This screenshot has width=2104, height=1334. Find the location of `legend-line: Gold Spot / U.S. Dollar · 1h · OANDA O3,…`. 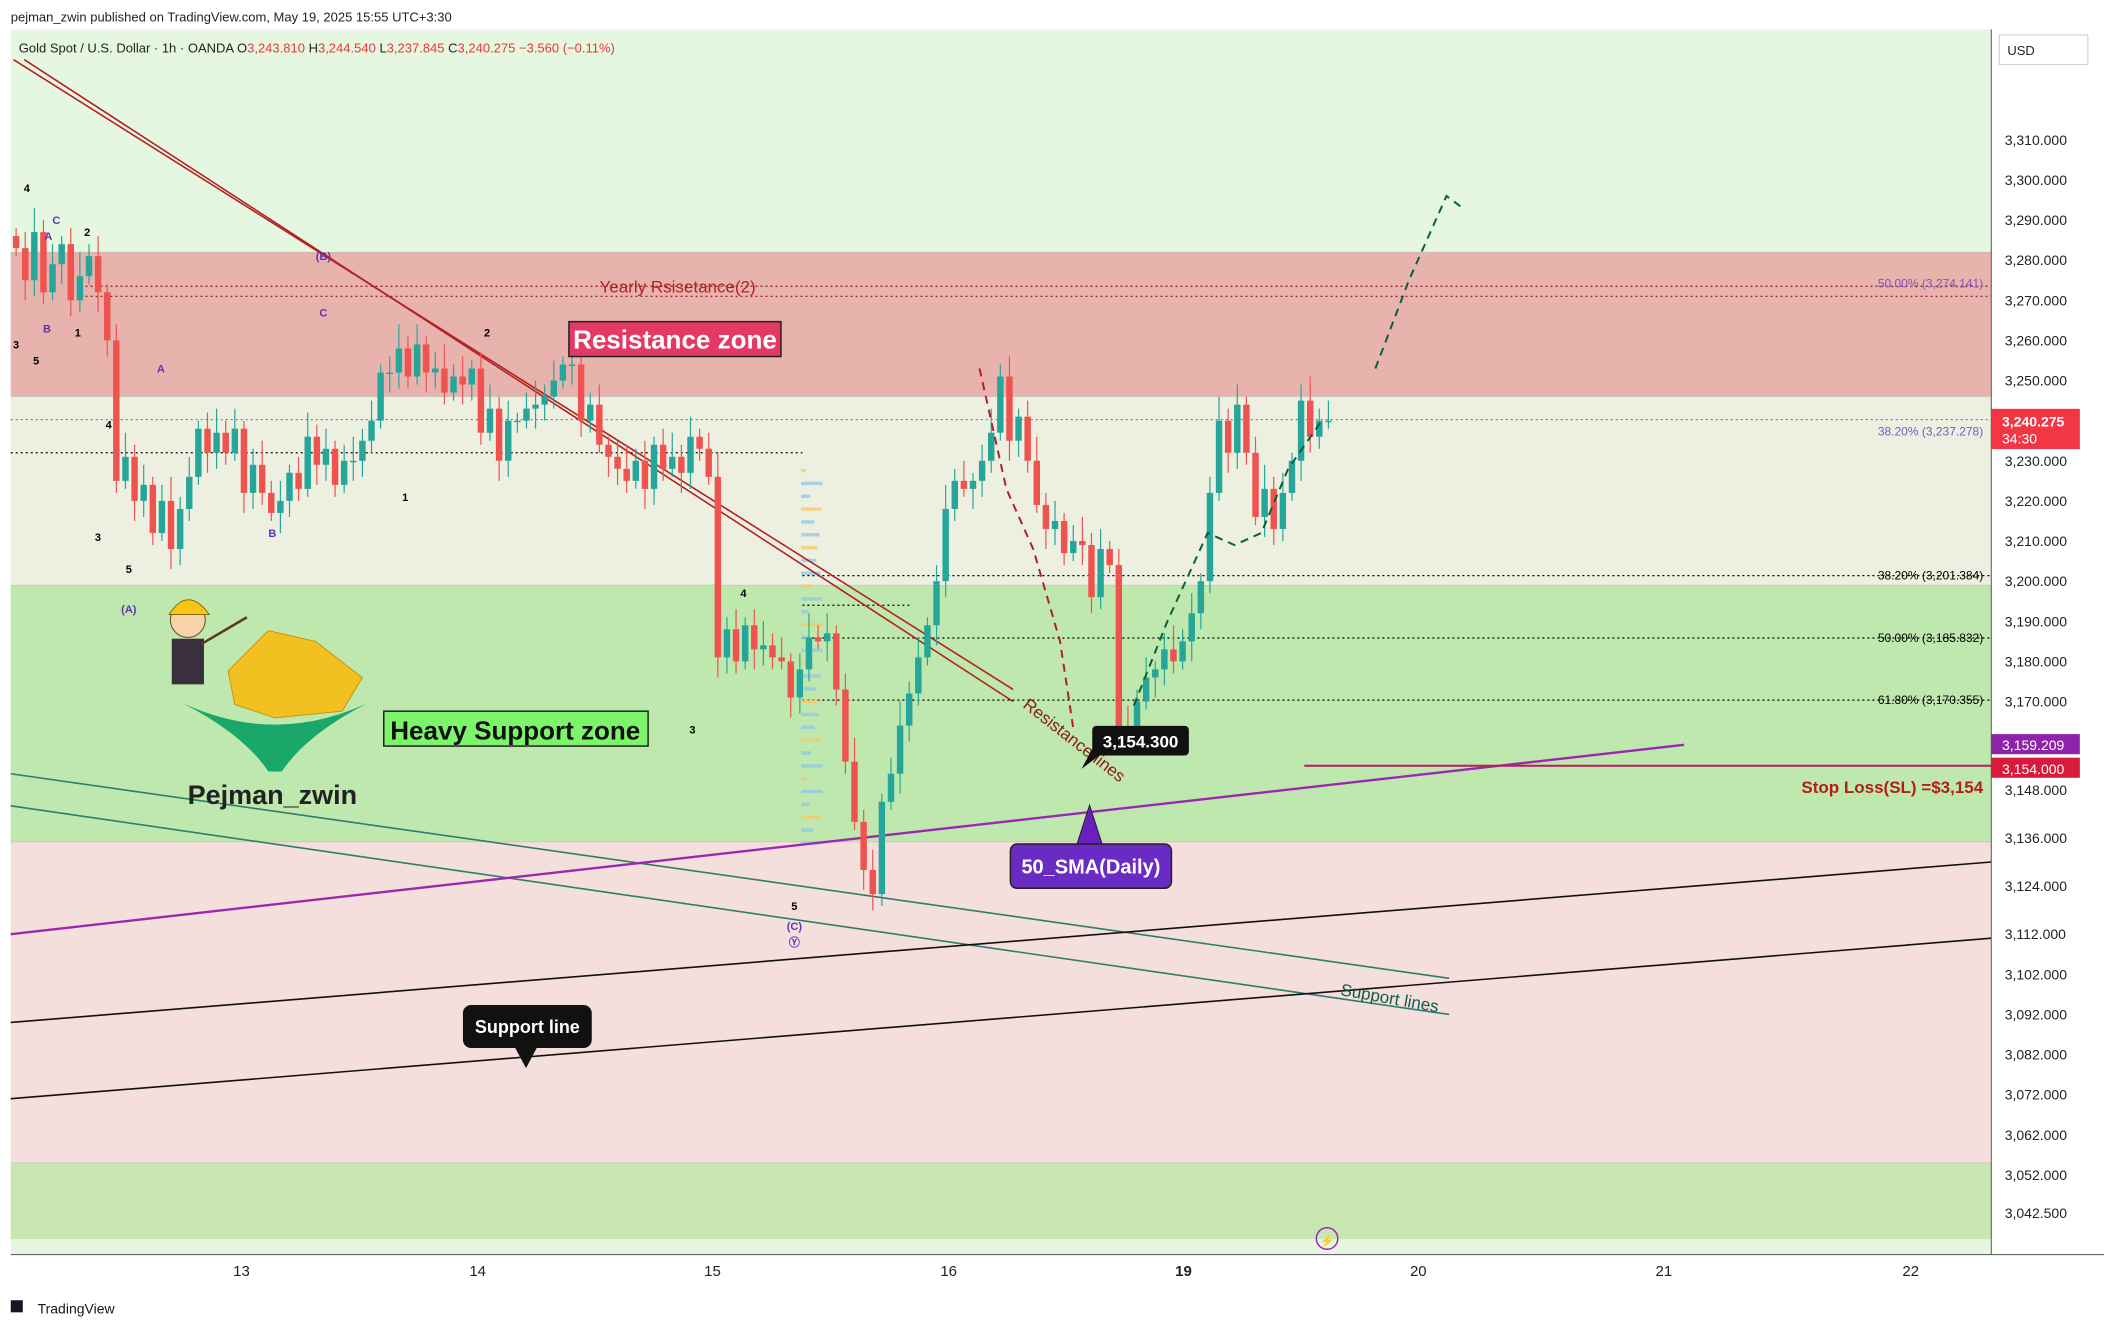

legend-line: Gold Spot / U.S. Dollar · 1h · OANDA O3,… is located at coordinates (317, 47).